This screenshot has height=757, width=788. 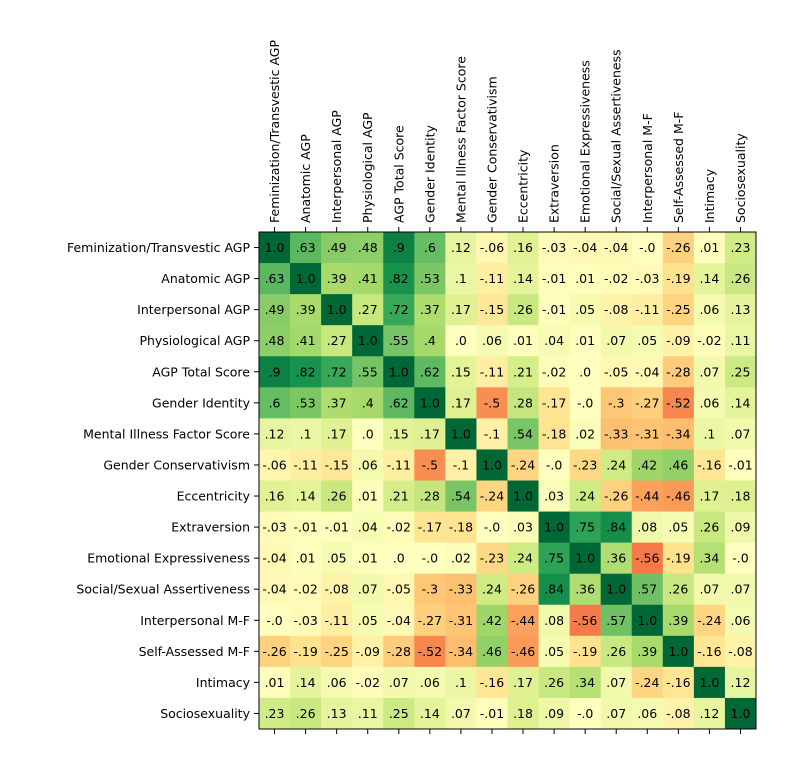 What do you see at coordinates (337, 402) in the screenshot?
I see `cell-value-label: .37` at bounding box center [337, 402].